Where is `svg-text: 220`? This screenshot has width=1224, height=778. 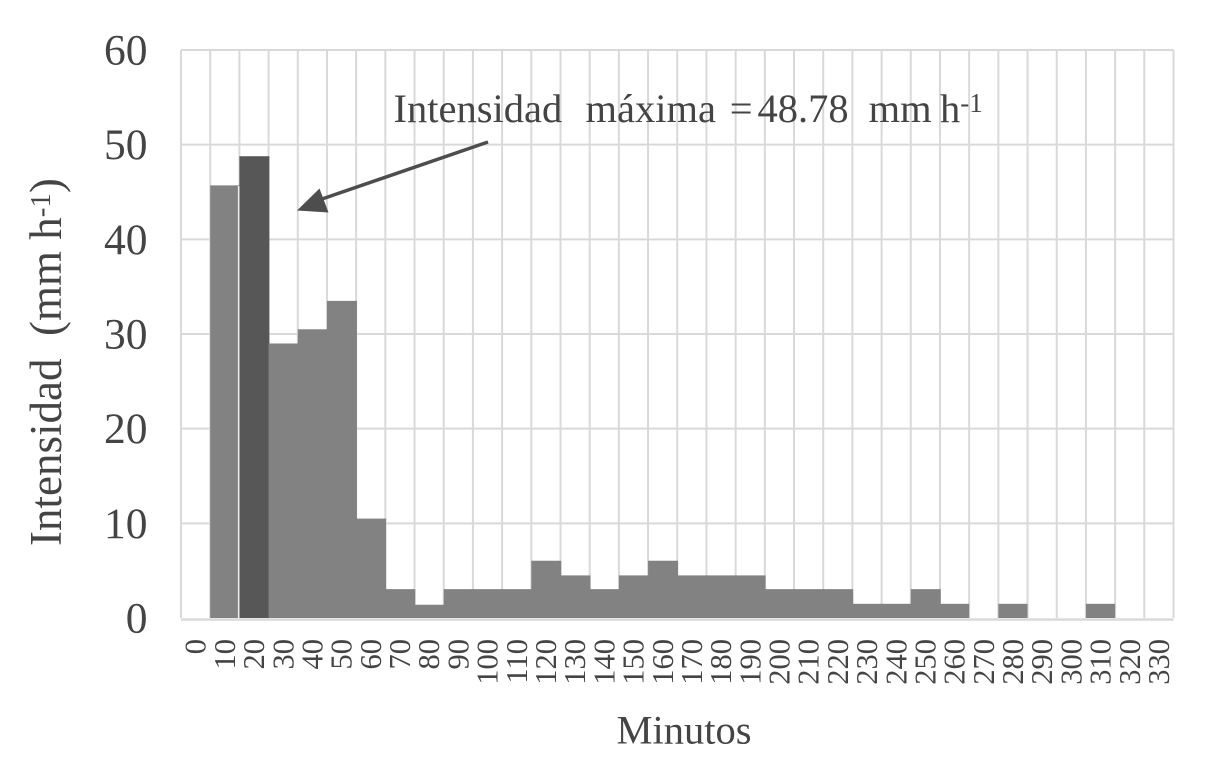 svg-text: 220 is located at coordinates (838, 662).